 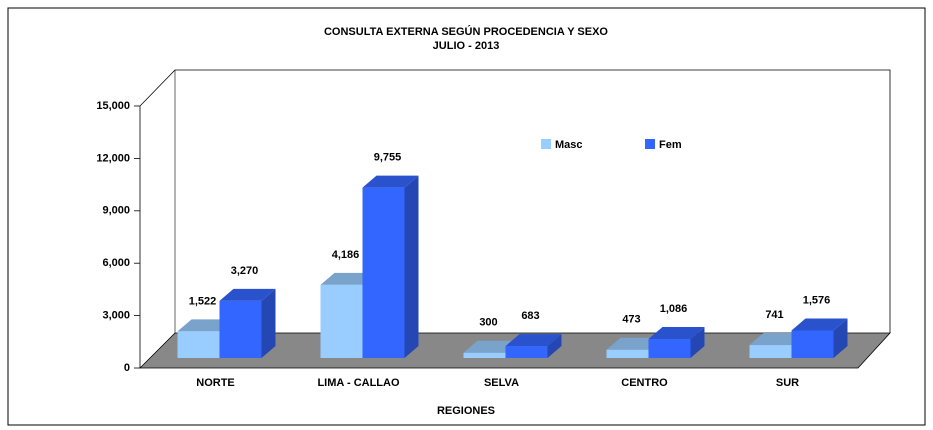 I want to click on value-label: 1,576, so click(x=817, y=300).